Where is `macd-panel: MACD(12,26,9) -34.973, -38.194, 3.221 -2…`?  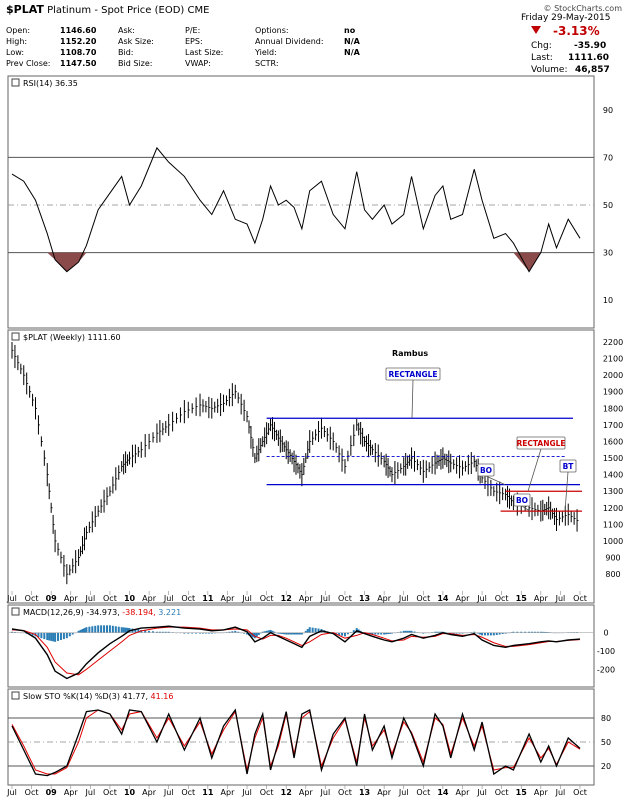
macd-panel: MACD(12,26,9) -34.973, -38.194, 3.221 -2… is located at coordinates (311, 646).